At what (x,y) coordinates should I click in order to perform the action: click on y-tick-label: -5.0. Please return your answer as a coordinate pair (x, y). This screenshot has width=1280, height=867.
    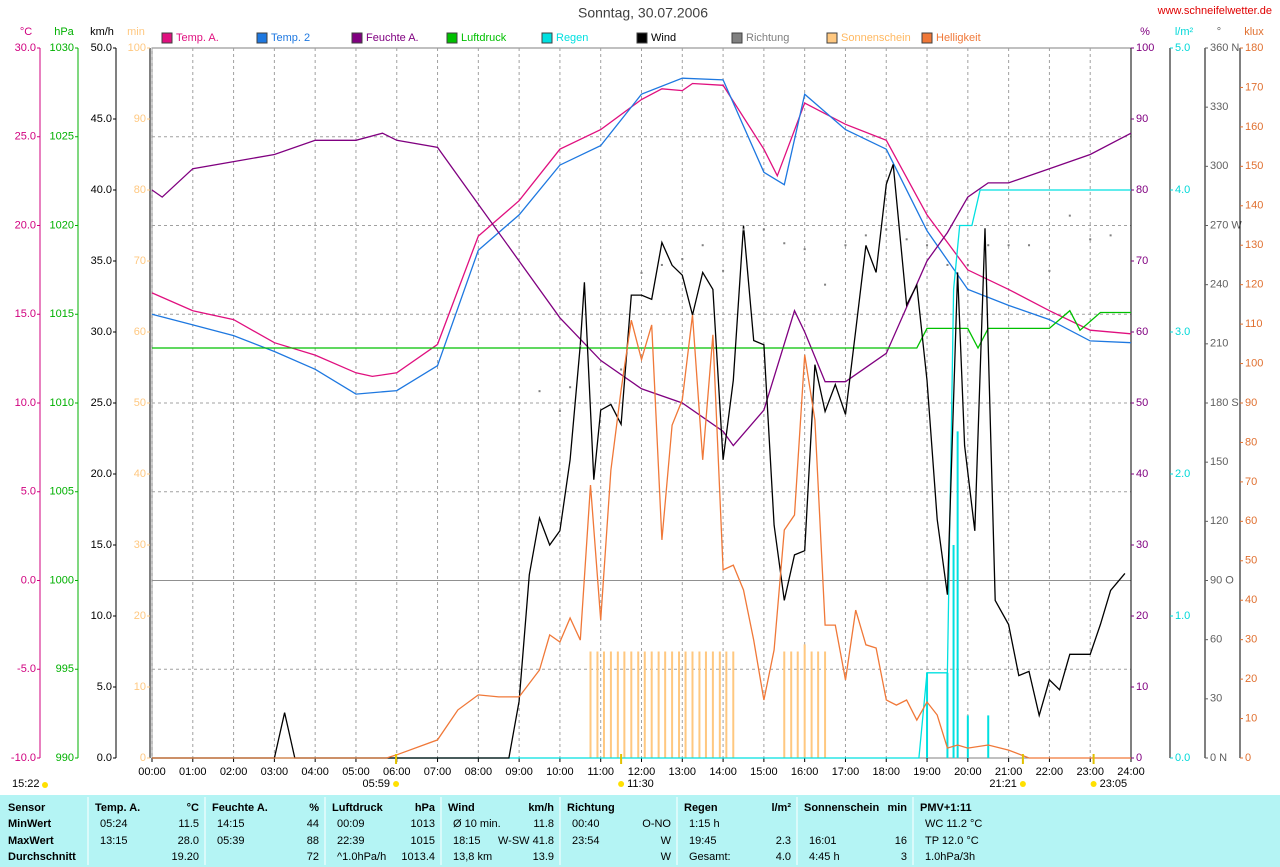
    Looking at the image, I should click on (26, 669).